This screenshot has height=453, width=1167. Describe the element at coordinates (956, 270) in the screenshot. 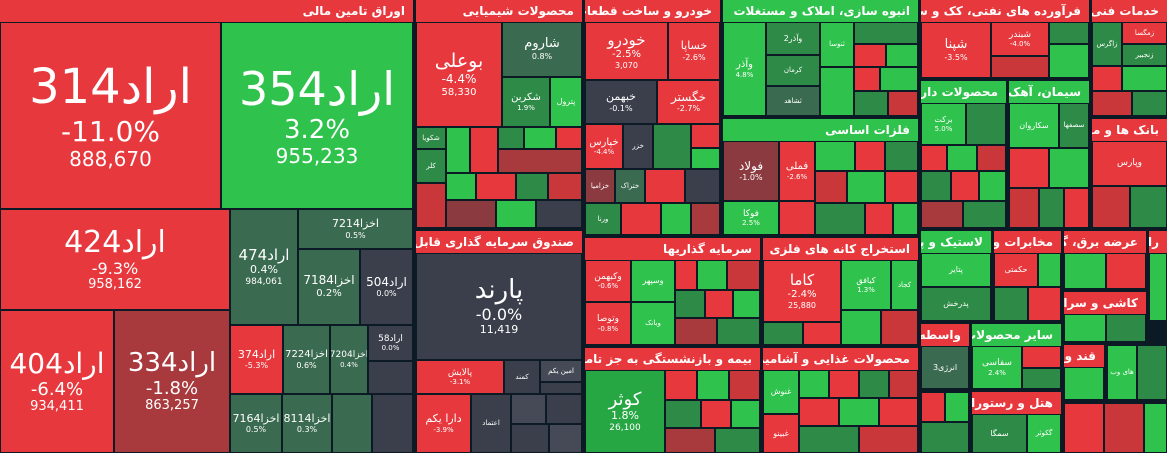

I see `tile-patayr: پتایر` at that location.